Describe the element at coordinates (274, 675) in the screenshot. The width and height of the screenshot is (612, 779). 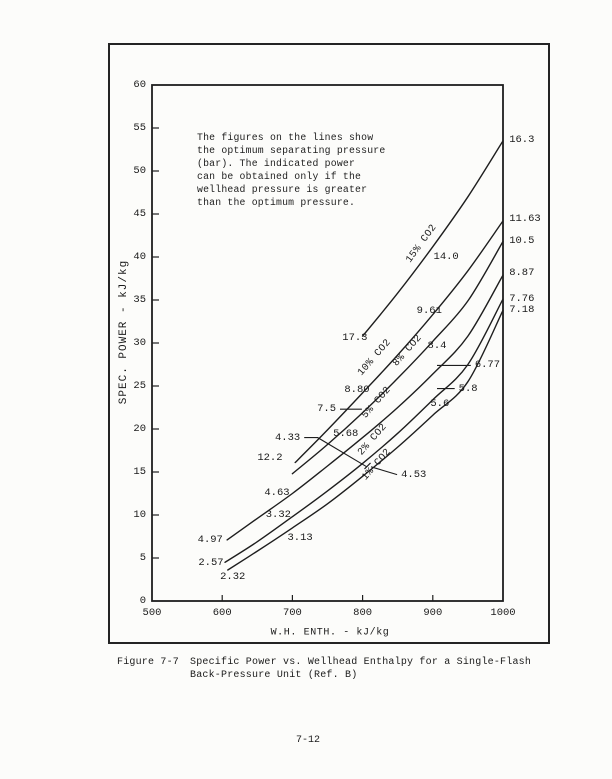
I see `caption-text-line2: Back-Pressure Unit (Ref. B)` at that location.